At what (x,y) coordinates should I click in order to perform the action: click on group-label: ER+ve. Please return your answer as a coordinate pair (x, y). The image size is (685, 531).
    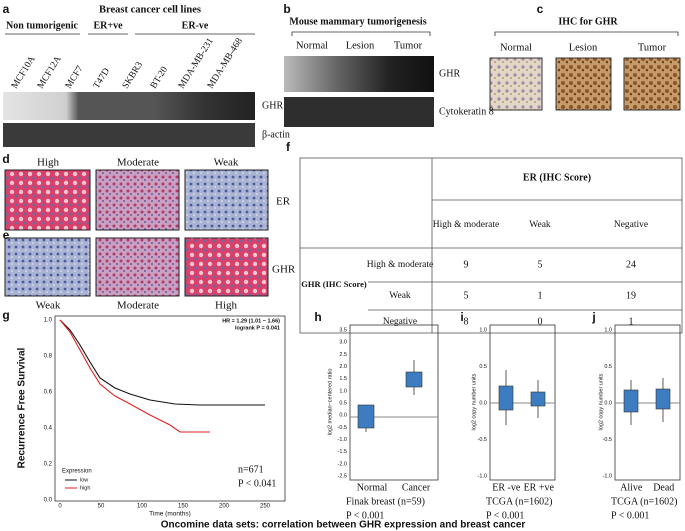
    Looking at the image, I should click on (108, 25).